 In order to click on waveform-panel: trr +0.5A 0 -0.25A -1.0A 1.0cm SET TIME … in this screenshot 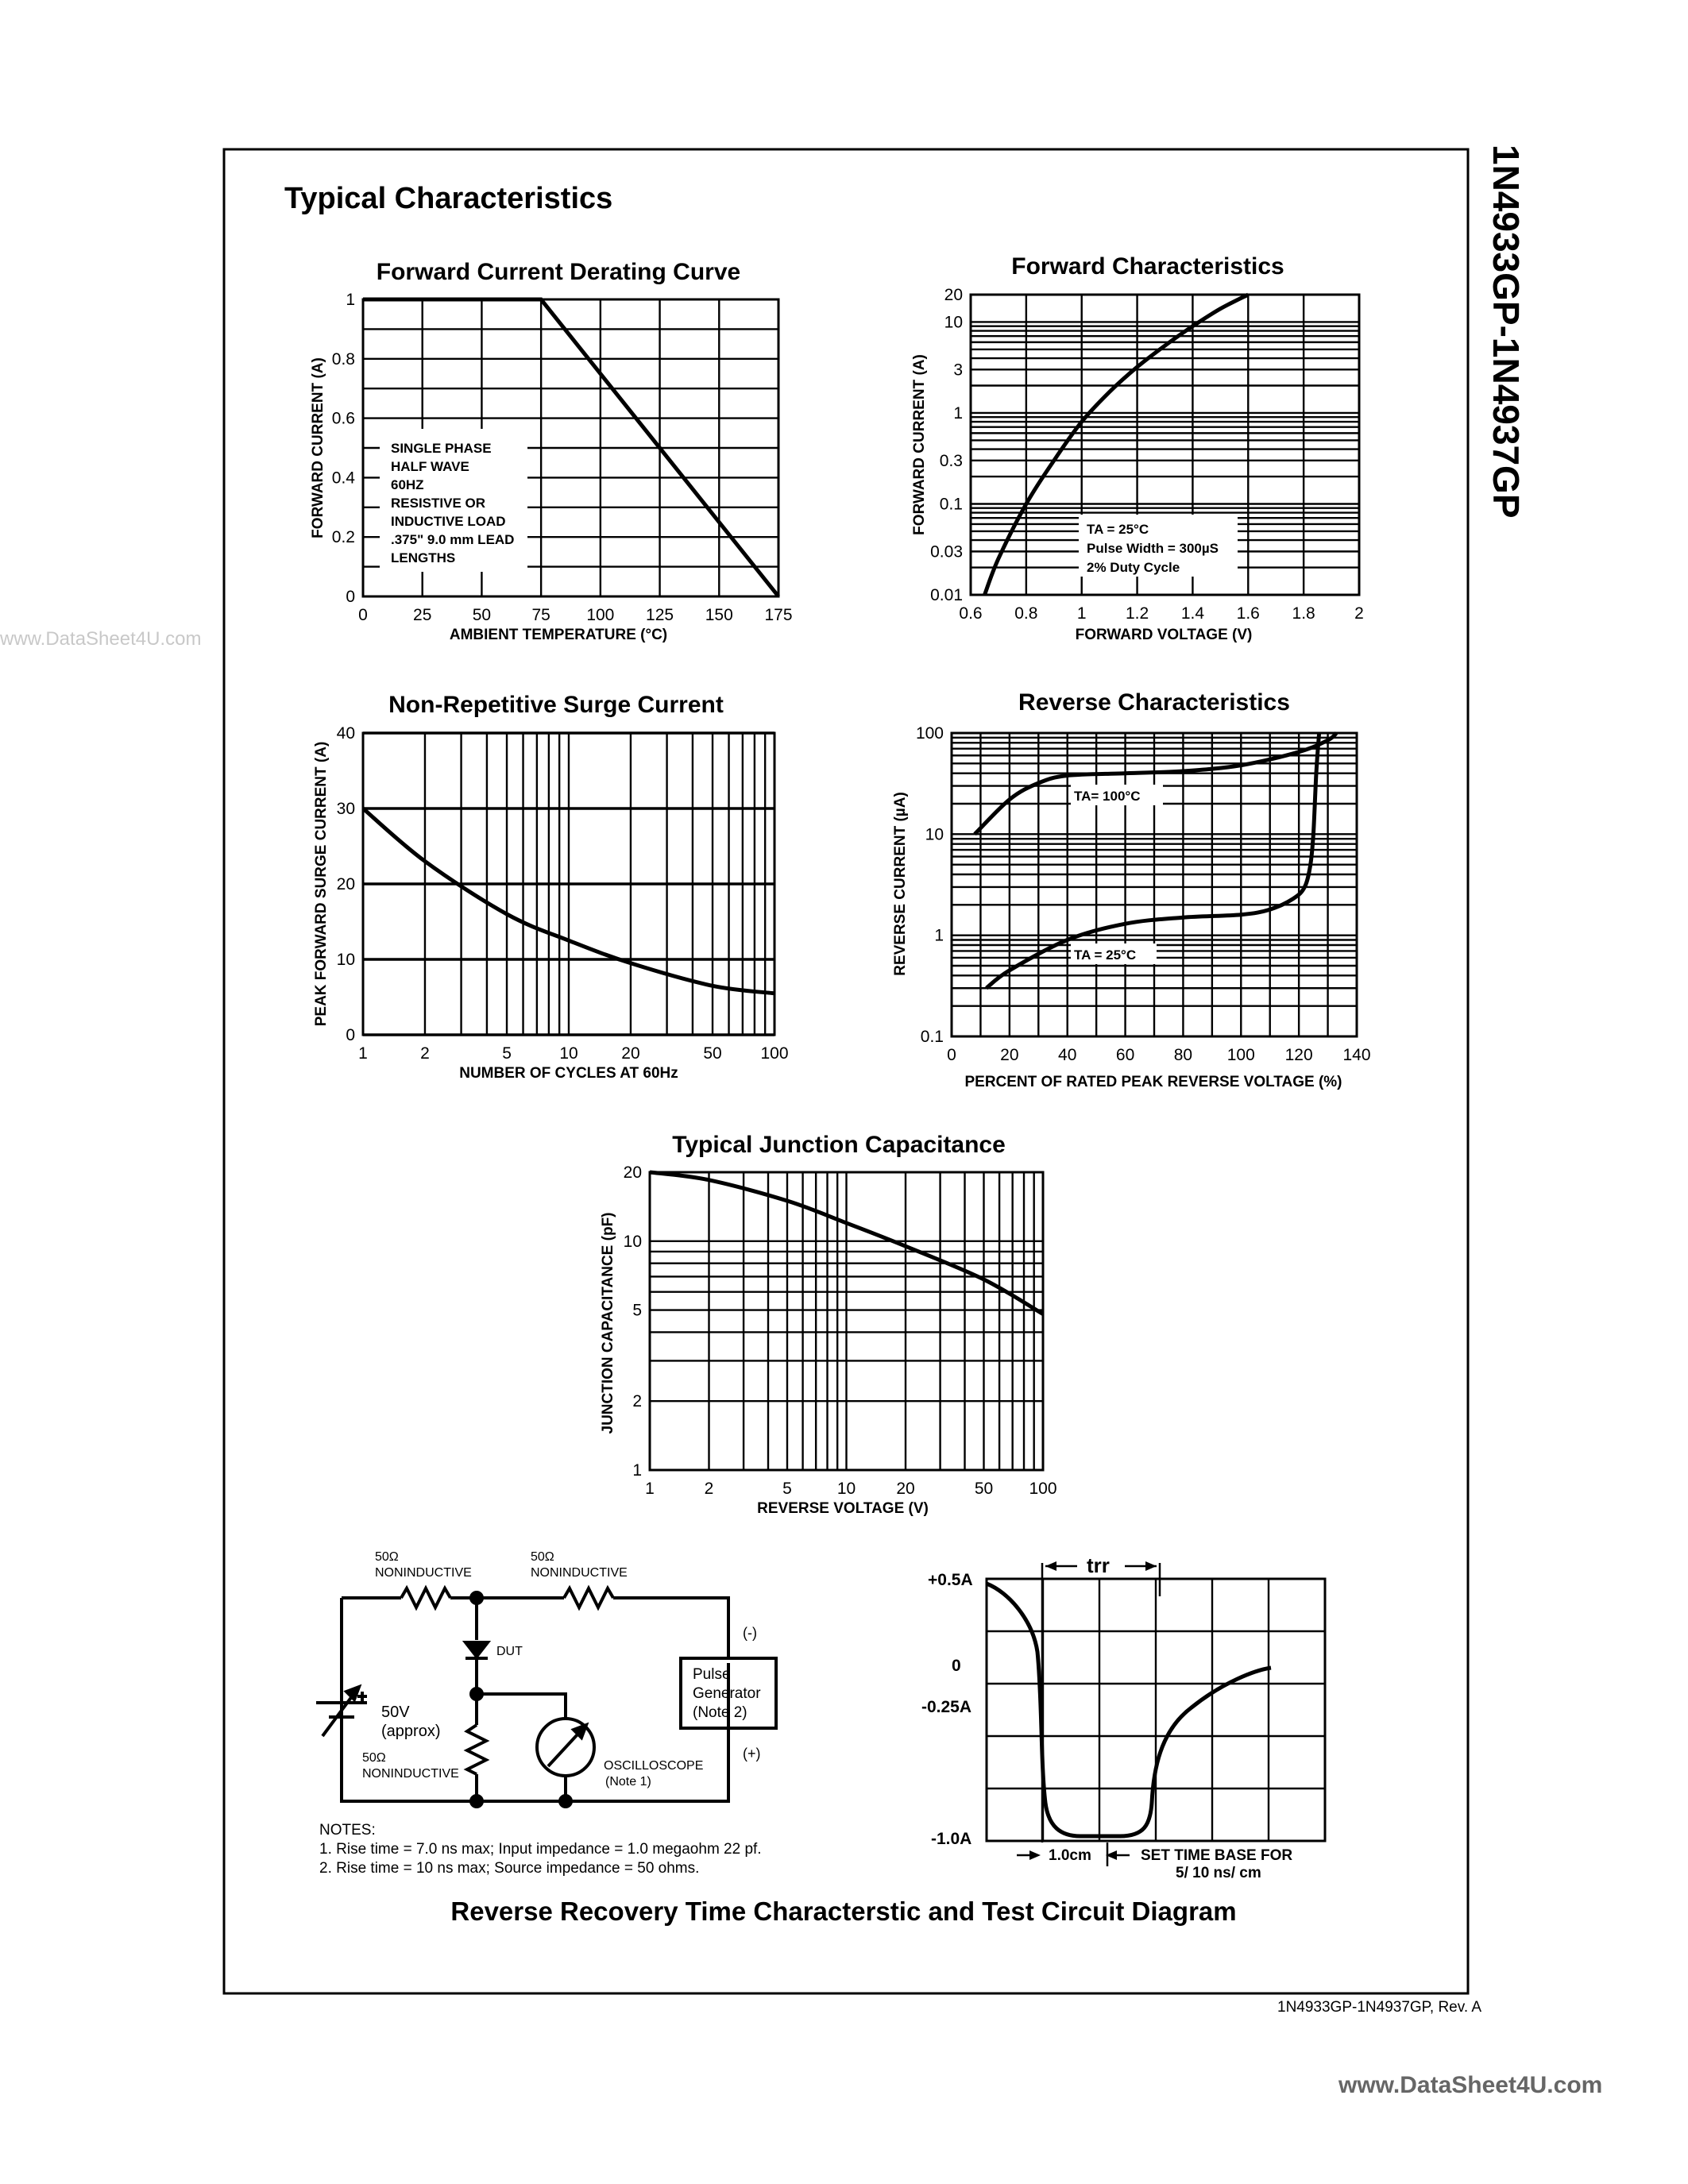, I will do `click(1124, 1717)`.